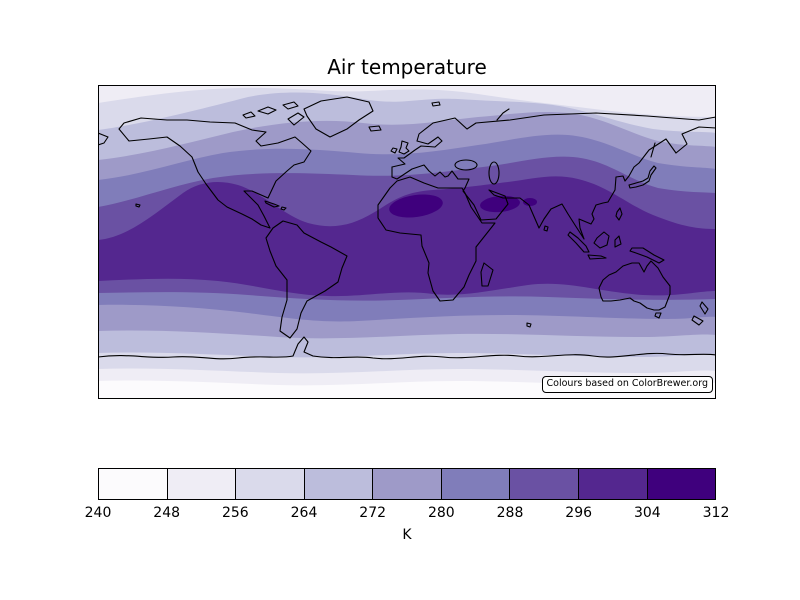 Image resolution: width=800 pixels, height=600 pixels. I want to click on plot-title: Air temperature, so click(407, 67).